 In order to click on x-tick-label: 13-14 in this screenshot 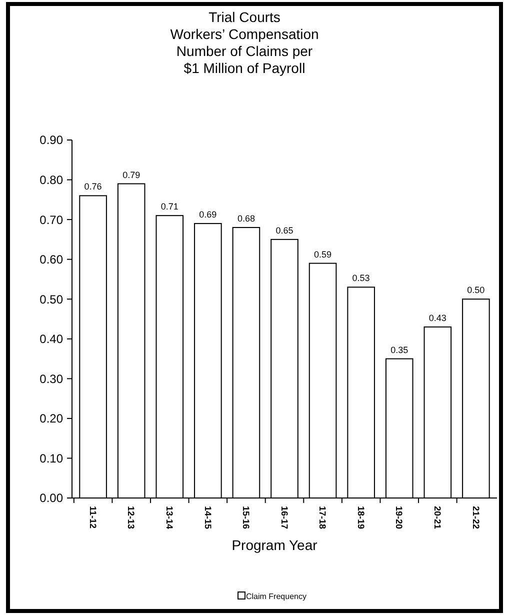, I will do `click(169, 518)`.